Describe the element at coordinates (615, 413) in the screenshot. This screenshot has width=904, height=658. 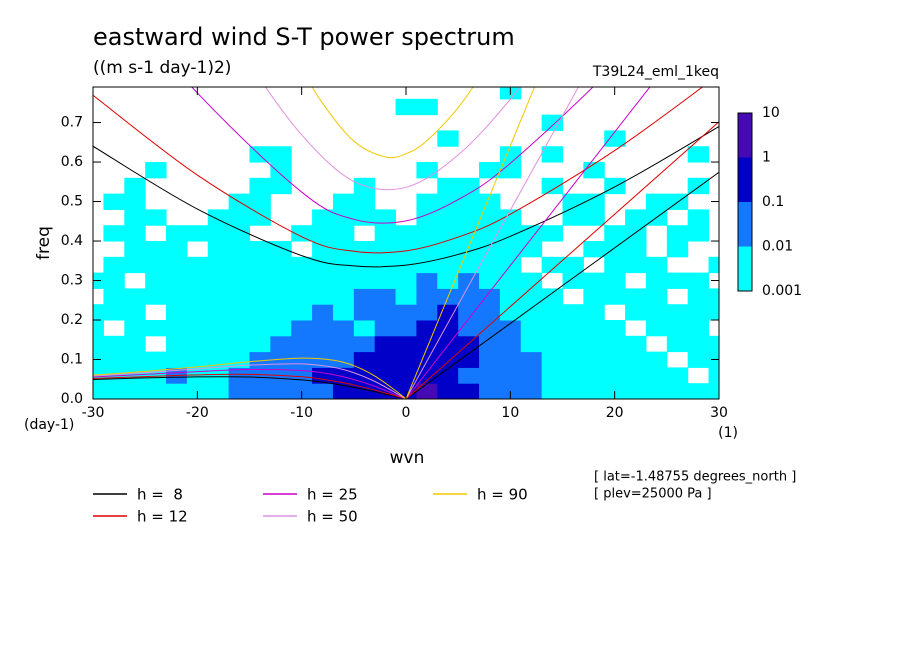
I see `x-tick-label: 20` at that location.